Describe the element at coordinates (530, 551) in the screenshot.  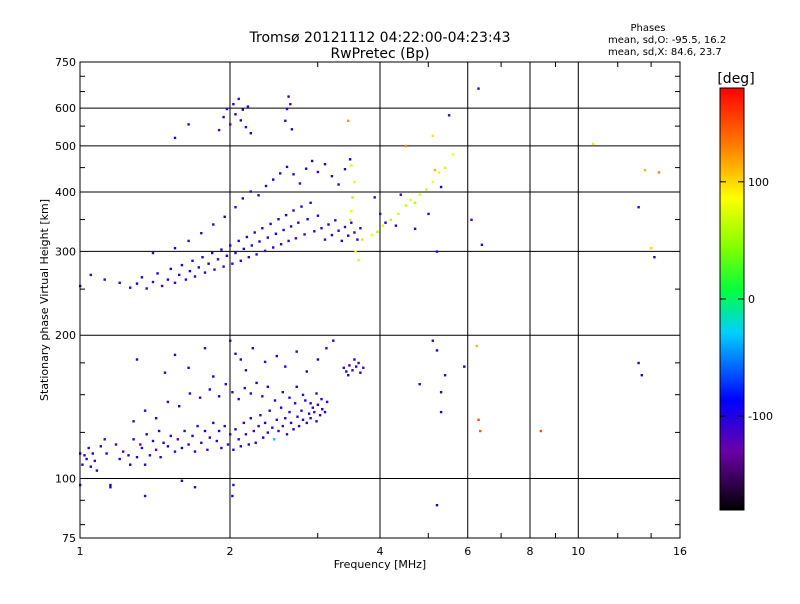
I see `x-tick-label: 8` at that location.